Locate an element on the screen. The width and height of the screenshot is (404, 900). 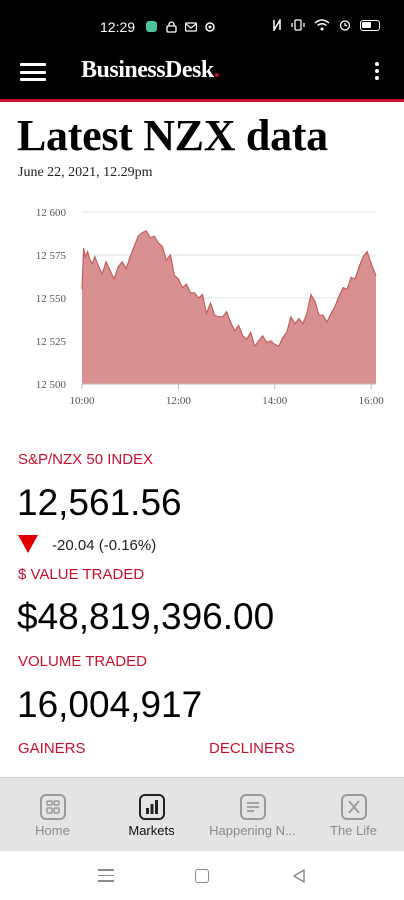
article-icon is located at coordinates (252, 807).